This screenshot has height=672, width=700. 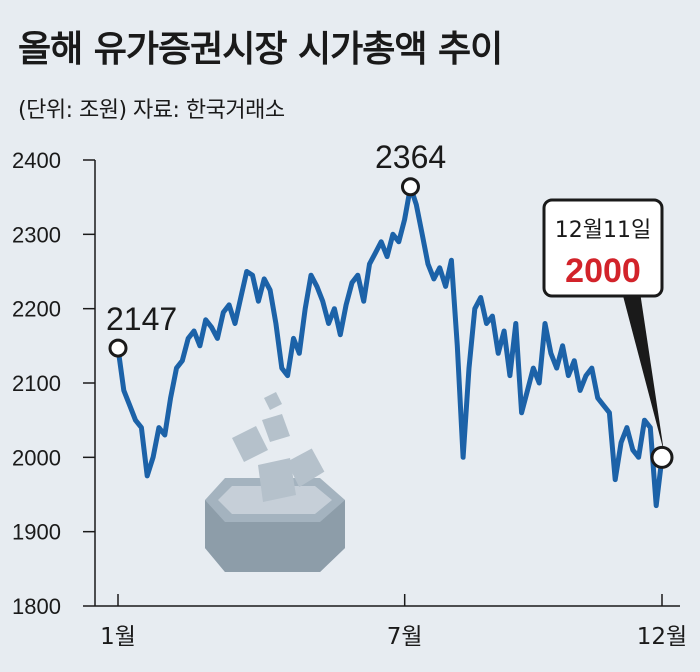 I want to click on callout-value: 2000, so click(x=603, y=271).